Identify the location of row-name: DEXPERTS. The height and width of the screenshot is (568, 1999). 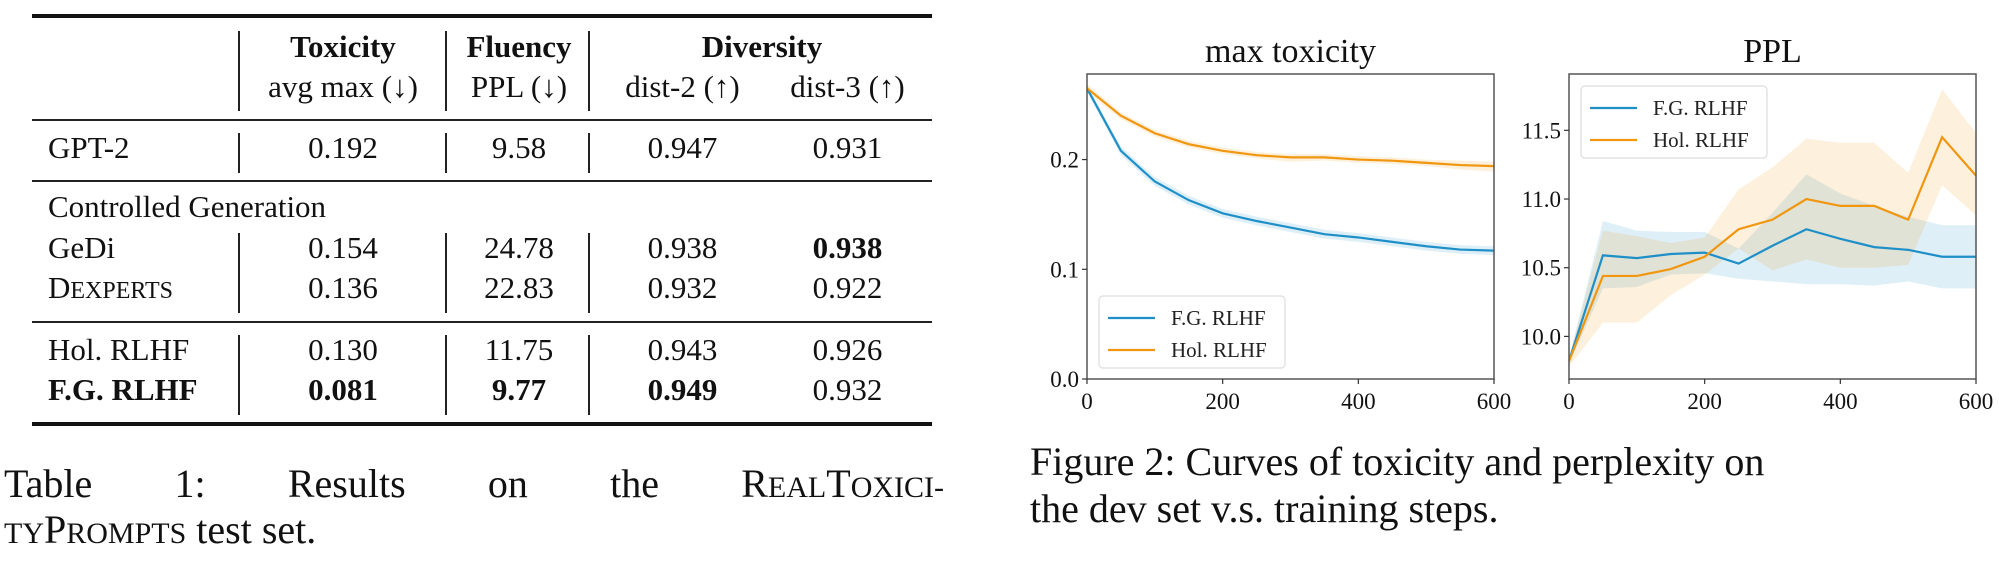
(110, 289).